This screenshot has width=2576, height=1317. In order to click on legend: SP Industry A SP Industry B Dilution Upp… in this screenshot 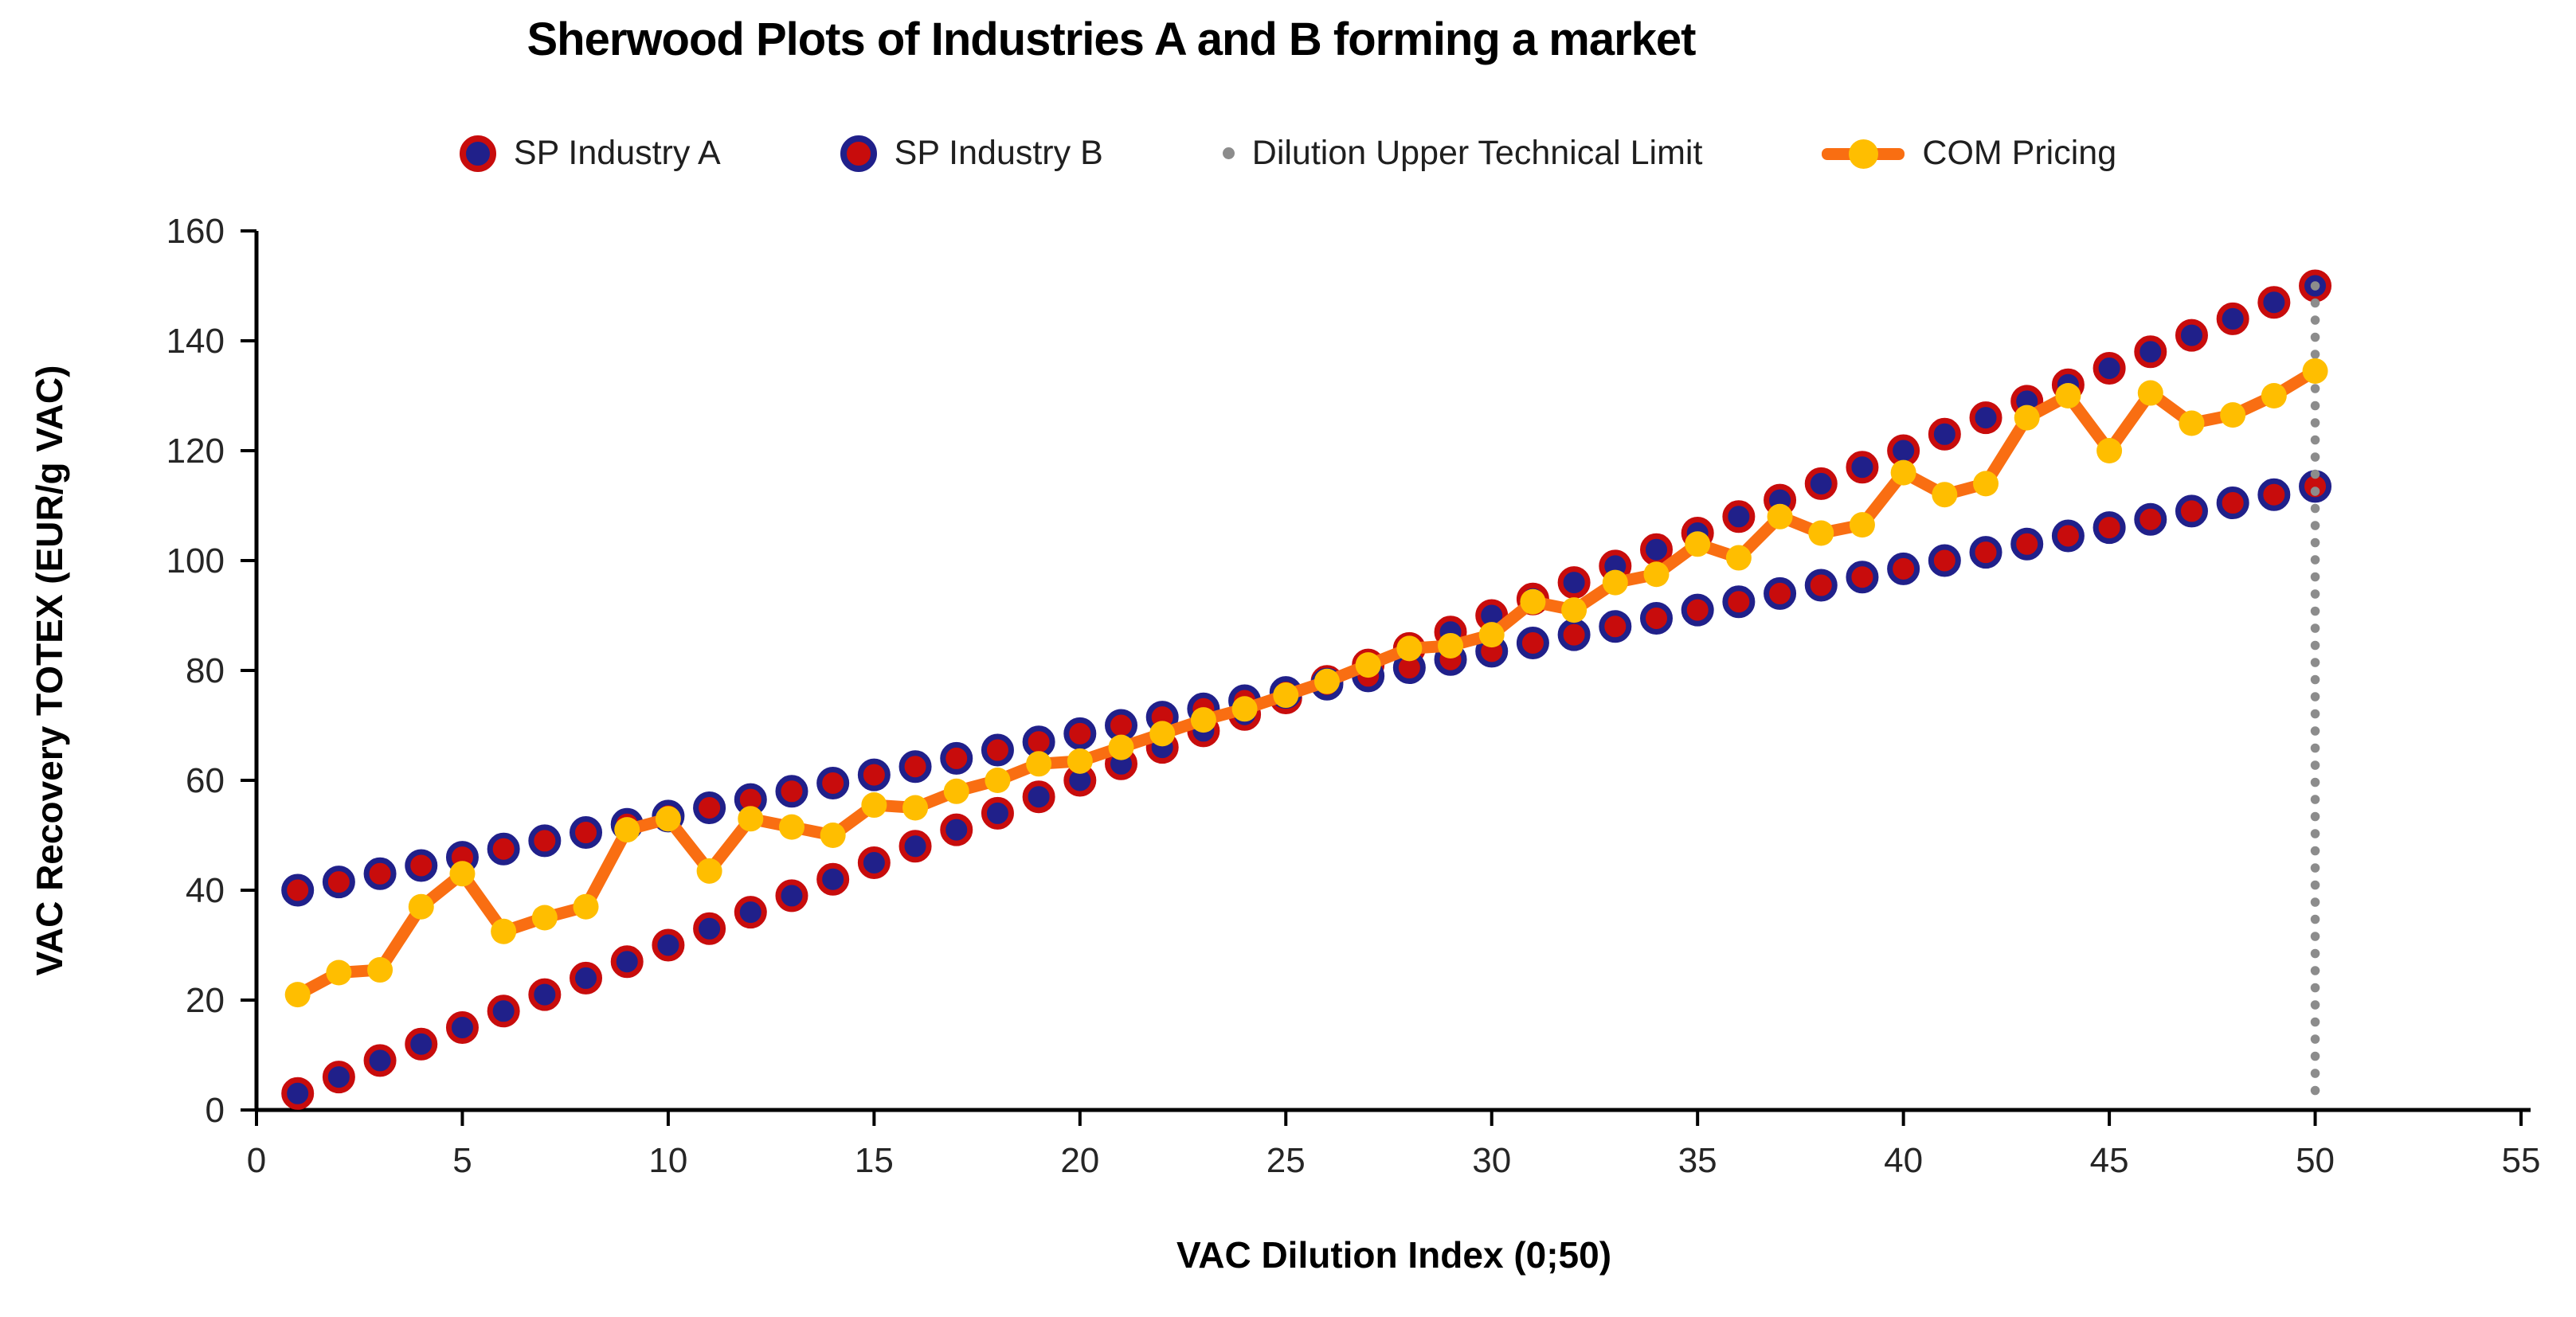, I will do `click(1288, 153)`.